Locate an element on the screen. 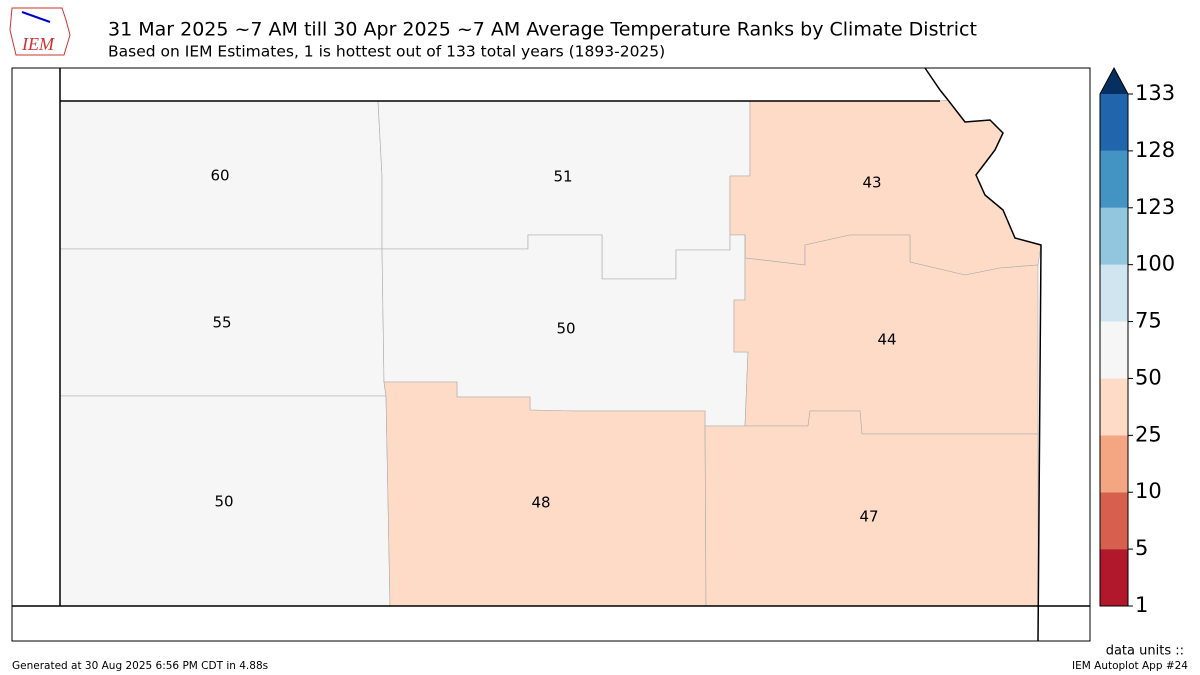  colorbar-tick-label: 10 is located at coordinates (1148, 491).